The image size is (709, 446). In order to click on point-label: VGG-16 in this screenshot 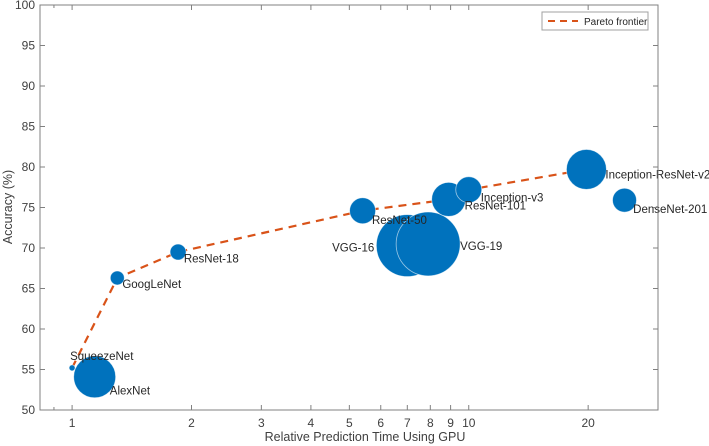, I will do `click(353, 249)`.